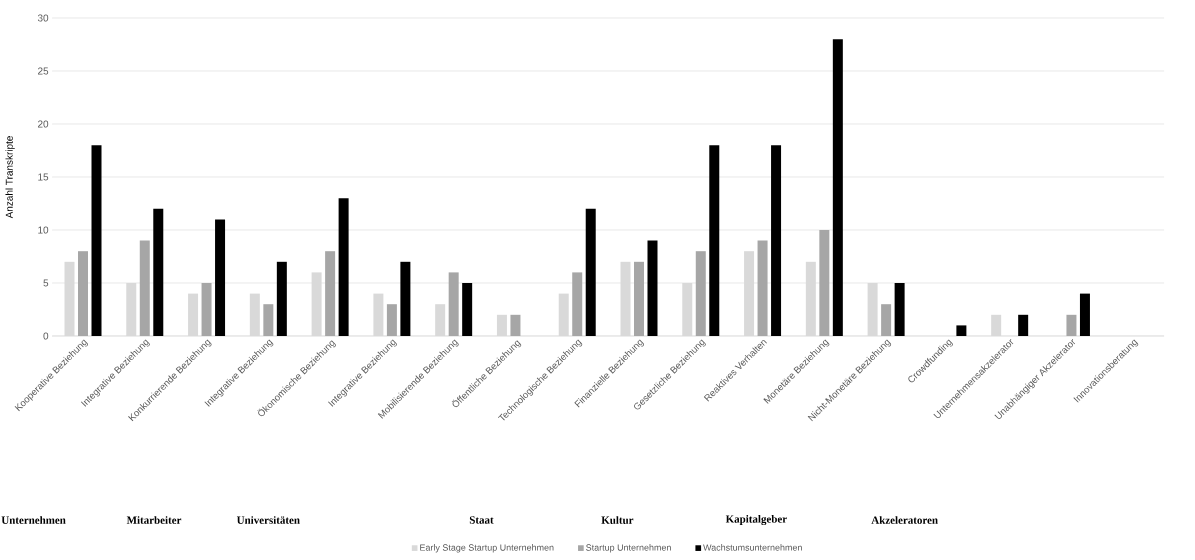 Image resolution: width=1195 pixels, height=560 pixels. Describe the element at coordinates (756, 520) in the screenshot. I see `text: Kapitalgeber` at that location.